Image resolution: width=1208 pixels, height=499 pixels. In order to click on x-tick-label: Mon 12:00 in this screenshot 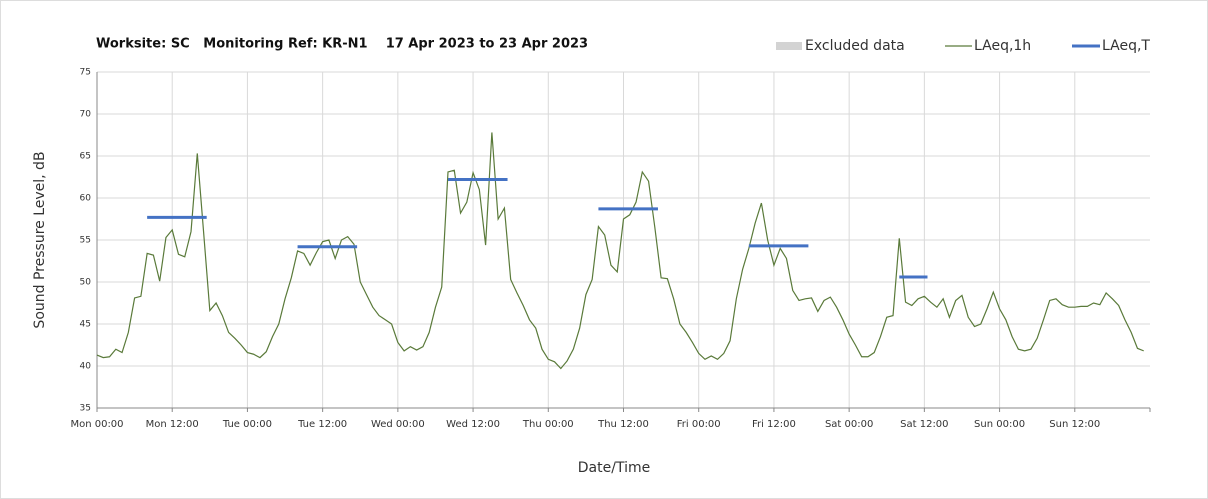, I will do `click(172, 424)`.